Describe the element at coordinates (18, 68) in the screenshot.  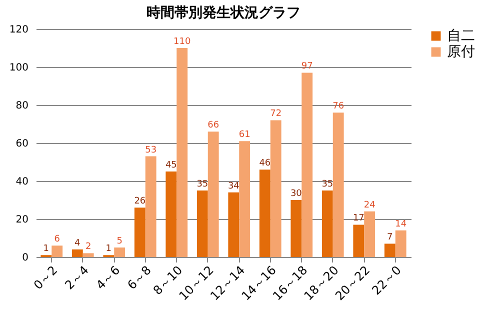
I see `y-tick-label: 100` at that location.